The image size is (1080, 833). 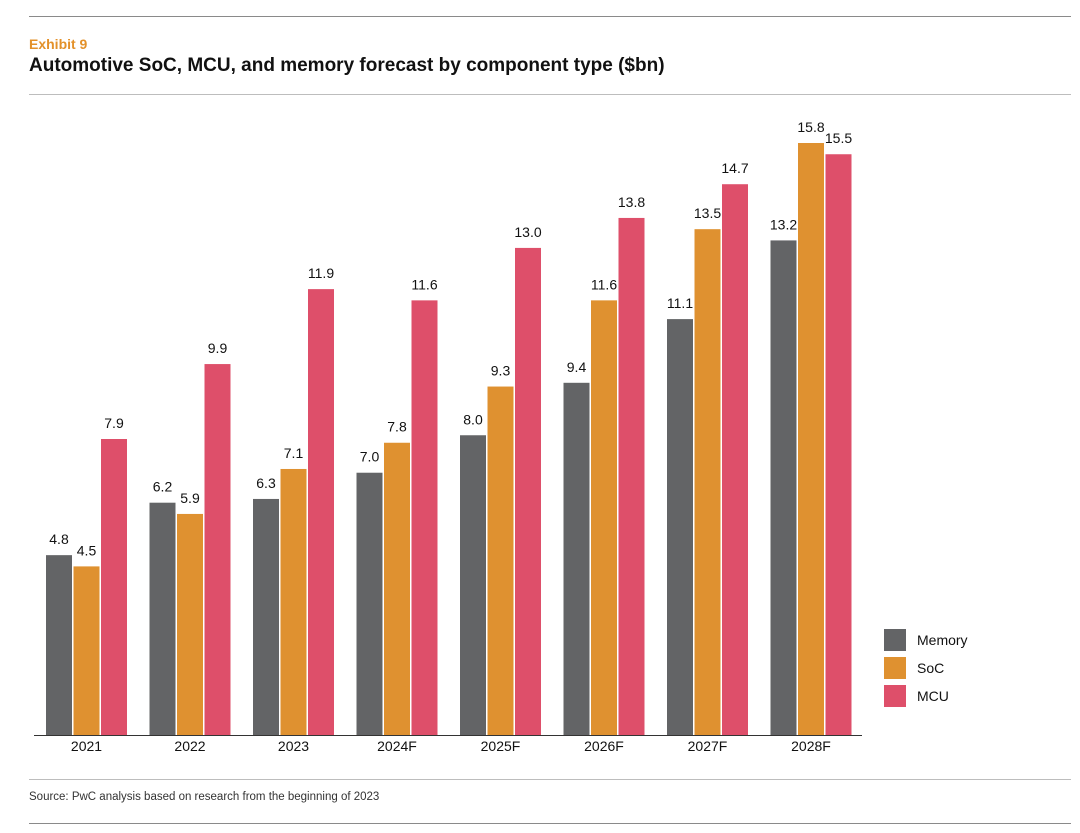 I want to click on legend-item-memory: Memory, so click(x=926, y=640).